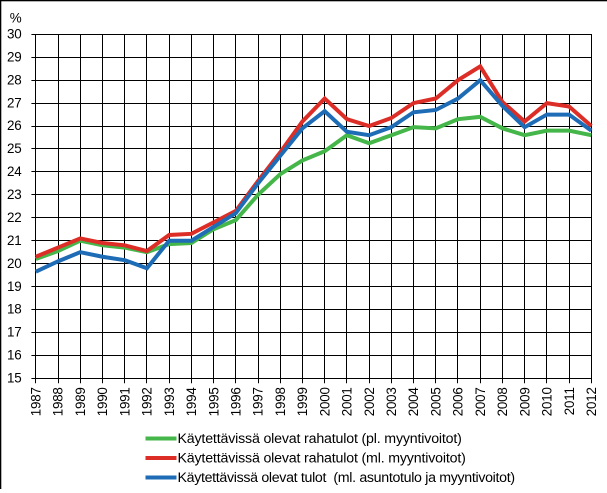 The width and height of the screenshot is (607, 493). What do you see at coordinates (14, 148) in the screenshot?
I see `svg-text: 25` at bounding box center [14, 148].